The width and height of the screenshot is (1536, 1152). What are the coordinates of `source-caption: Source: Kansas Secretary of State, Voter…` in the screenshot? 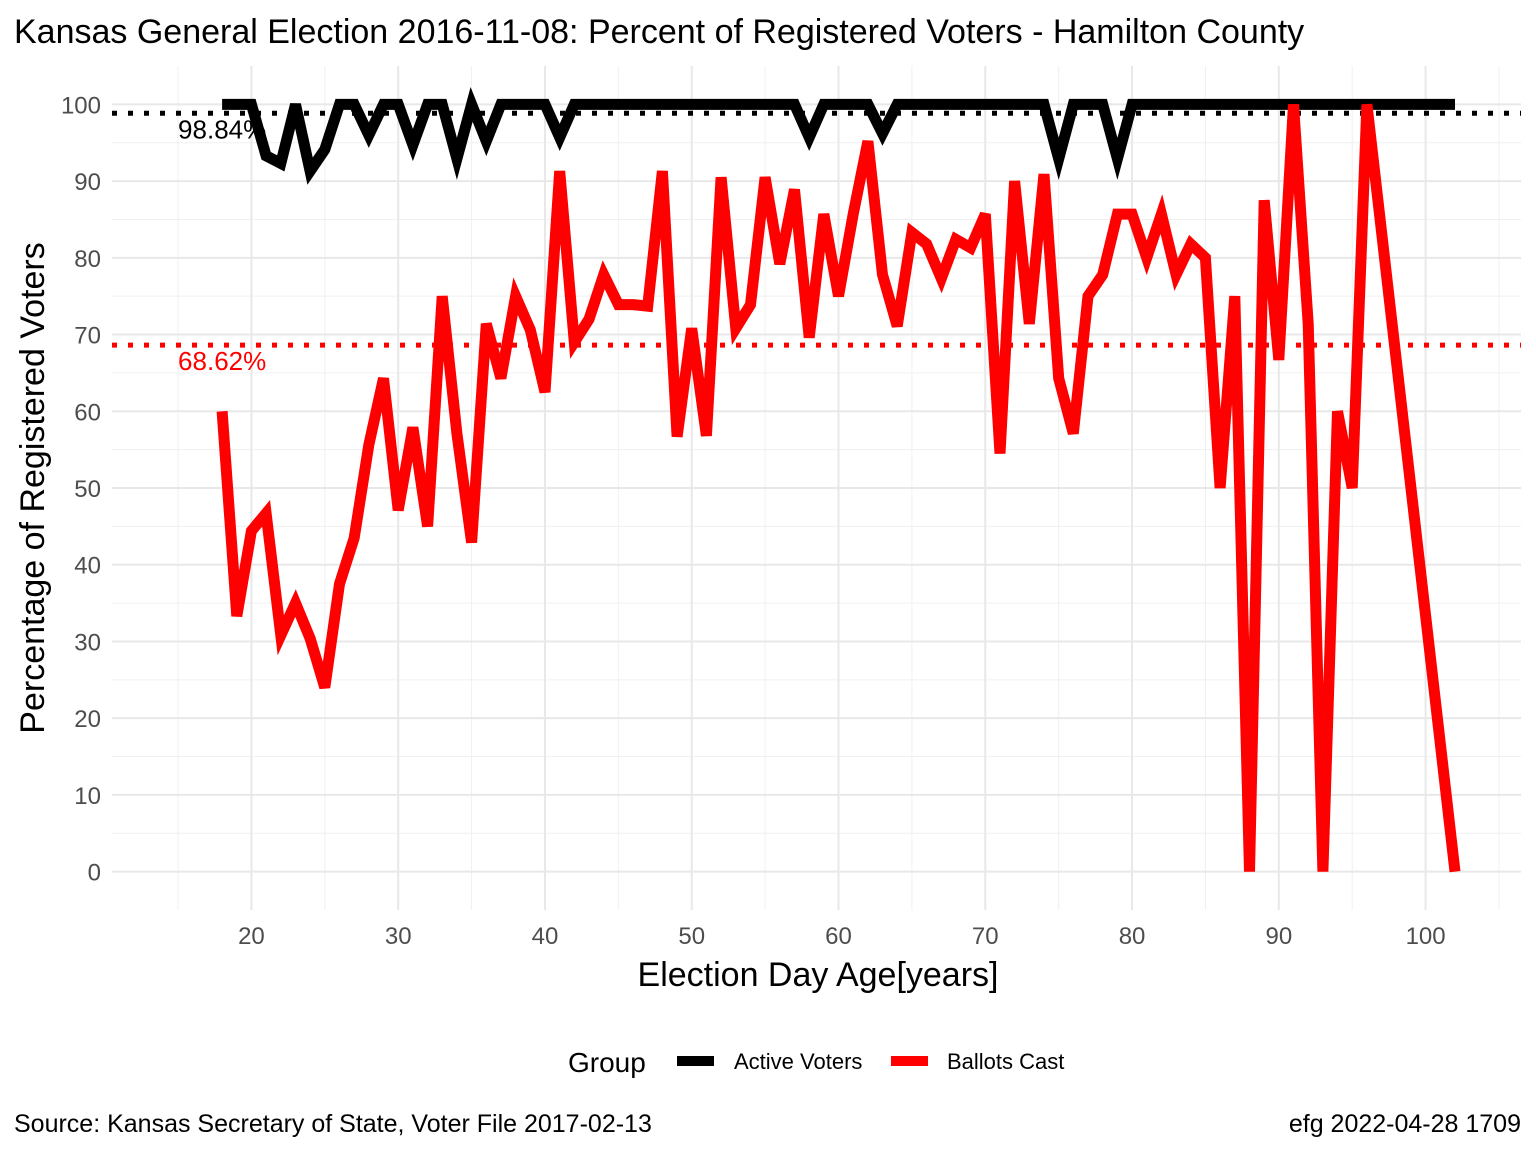 It's located at (333, 1124).